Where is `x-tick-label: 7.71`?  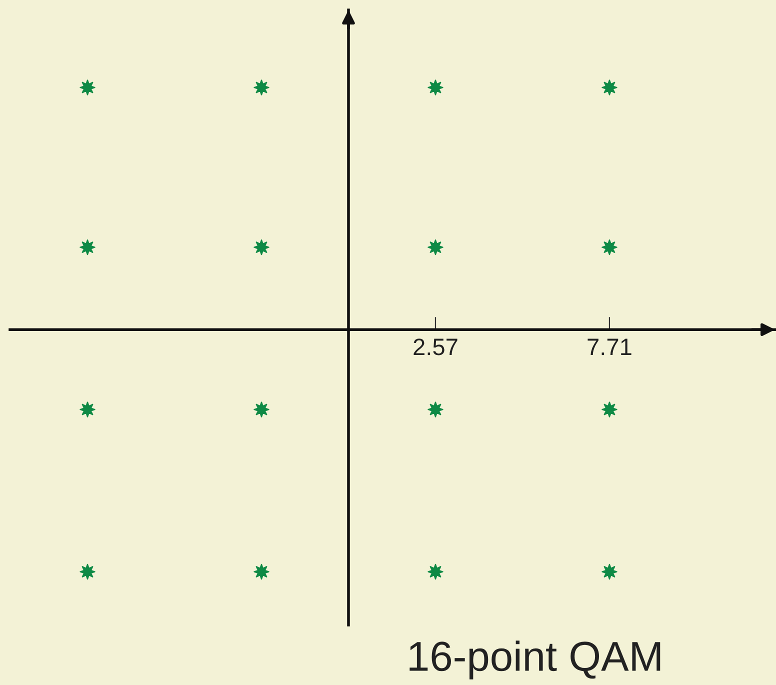
x-tick-label: 7.71 is located at coordinates (610, 347).